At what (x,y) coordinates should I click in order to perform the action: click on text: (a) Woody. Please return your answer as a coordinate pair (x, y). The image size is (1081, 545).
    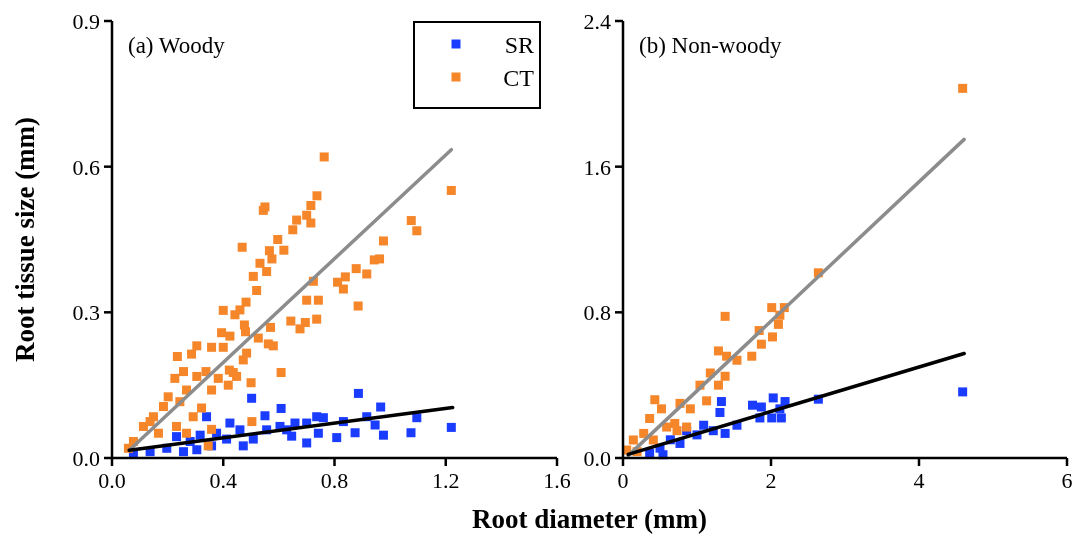
    Looking at the image, I should click on (177, 45).